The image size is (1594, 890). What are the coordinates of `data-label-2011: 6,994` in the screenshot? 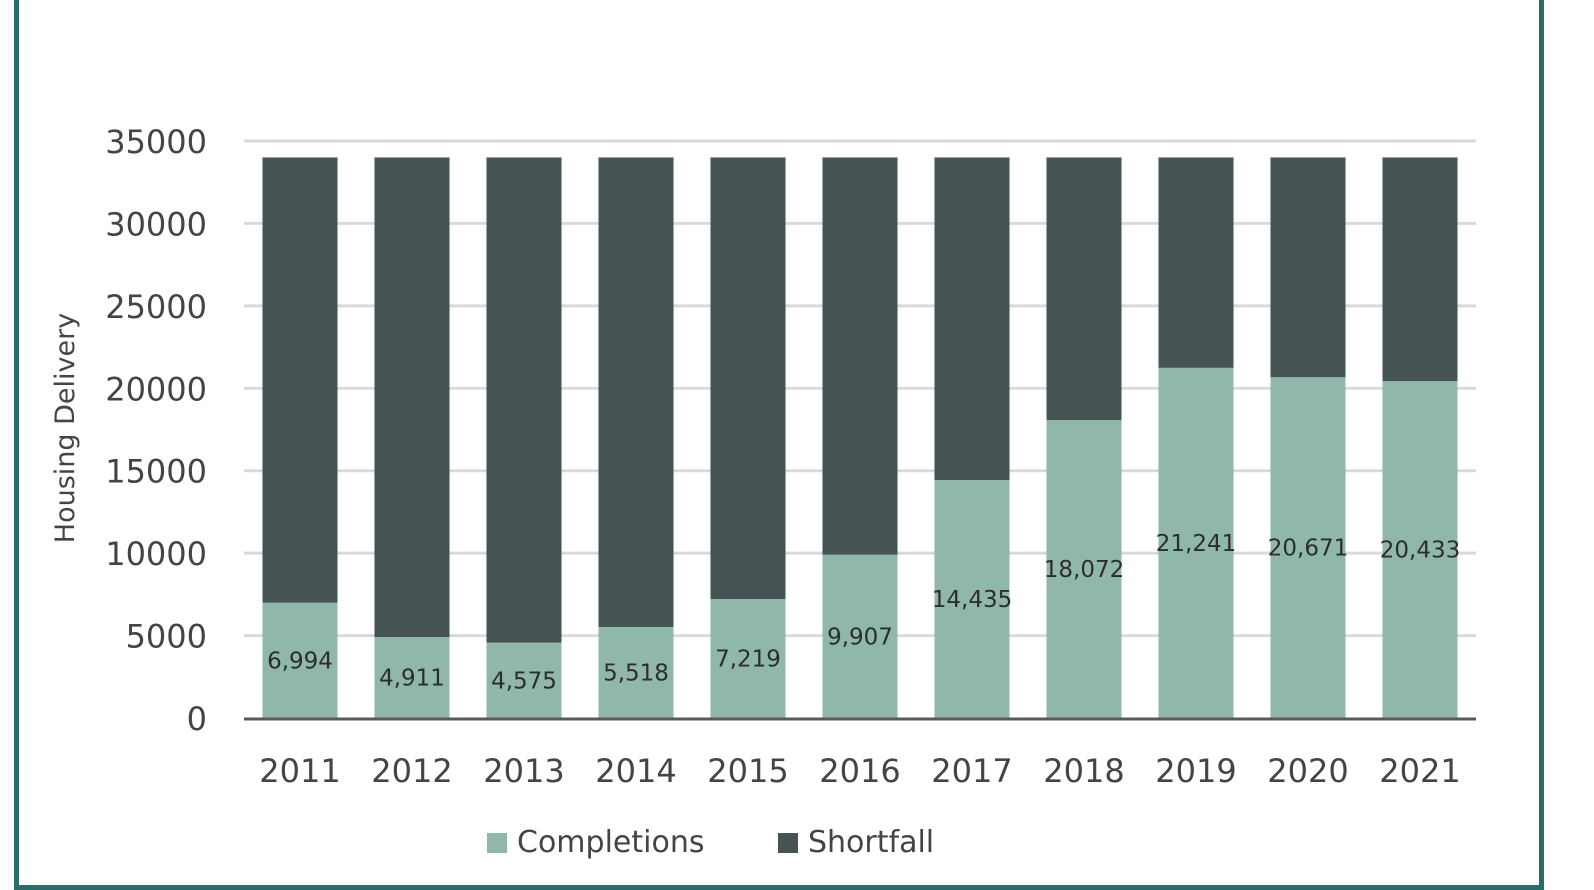 It's located at (300, 661).